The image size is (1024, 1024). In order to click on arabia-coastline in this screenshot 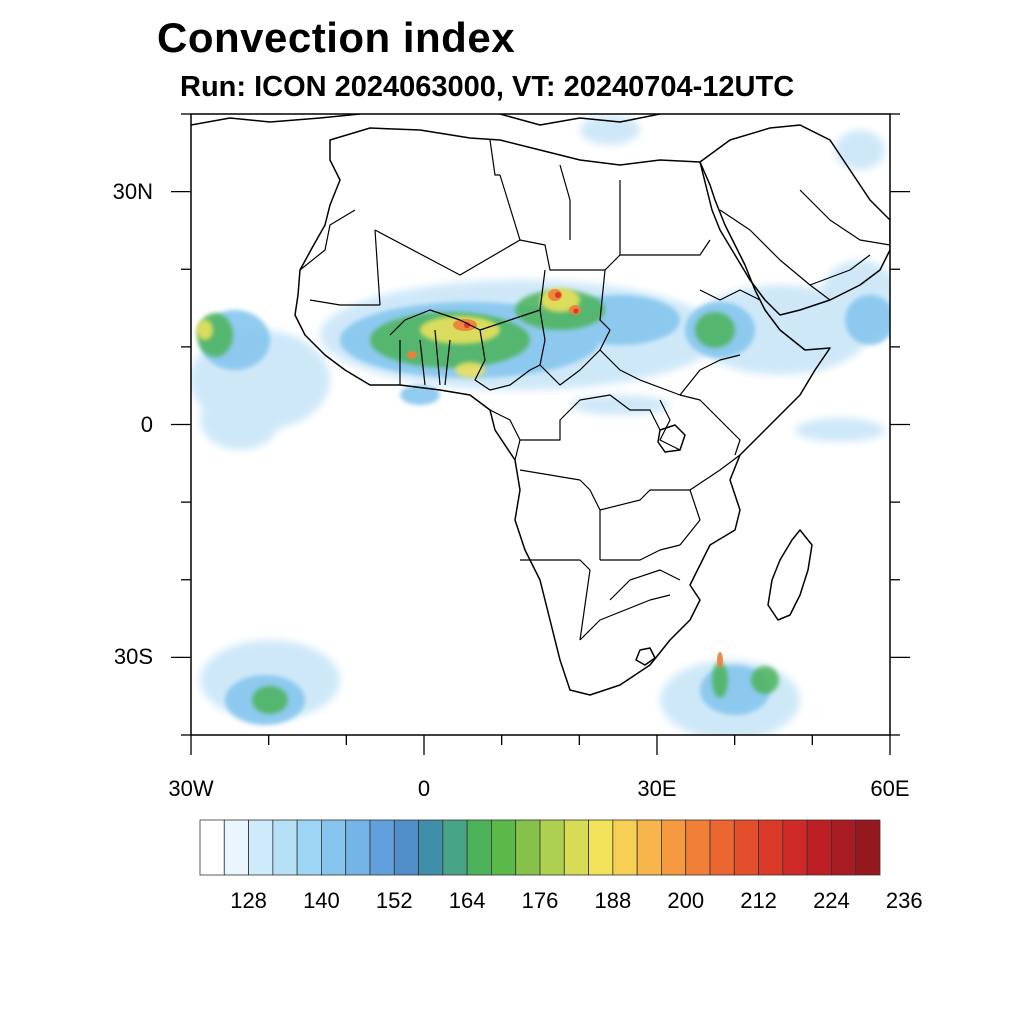, I will do `click(794, 220)`.